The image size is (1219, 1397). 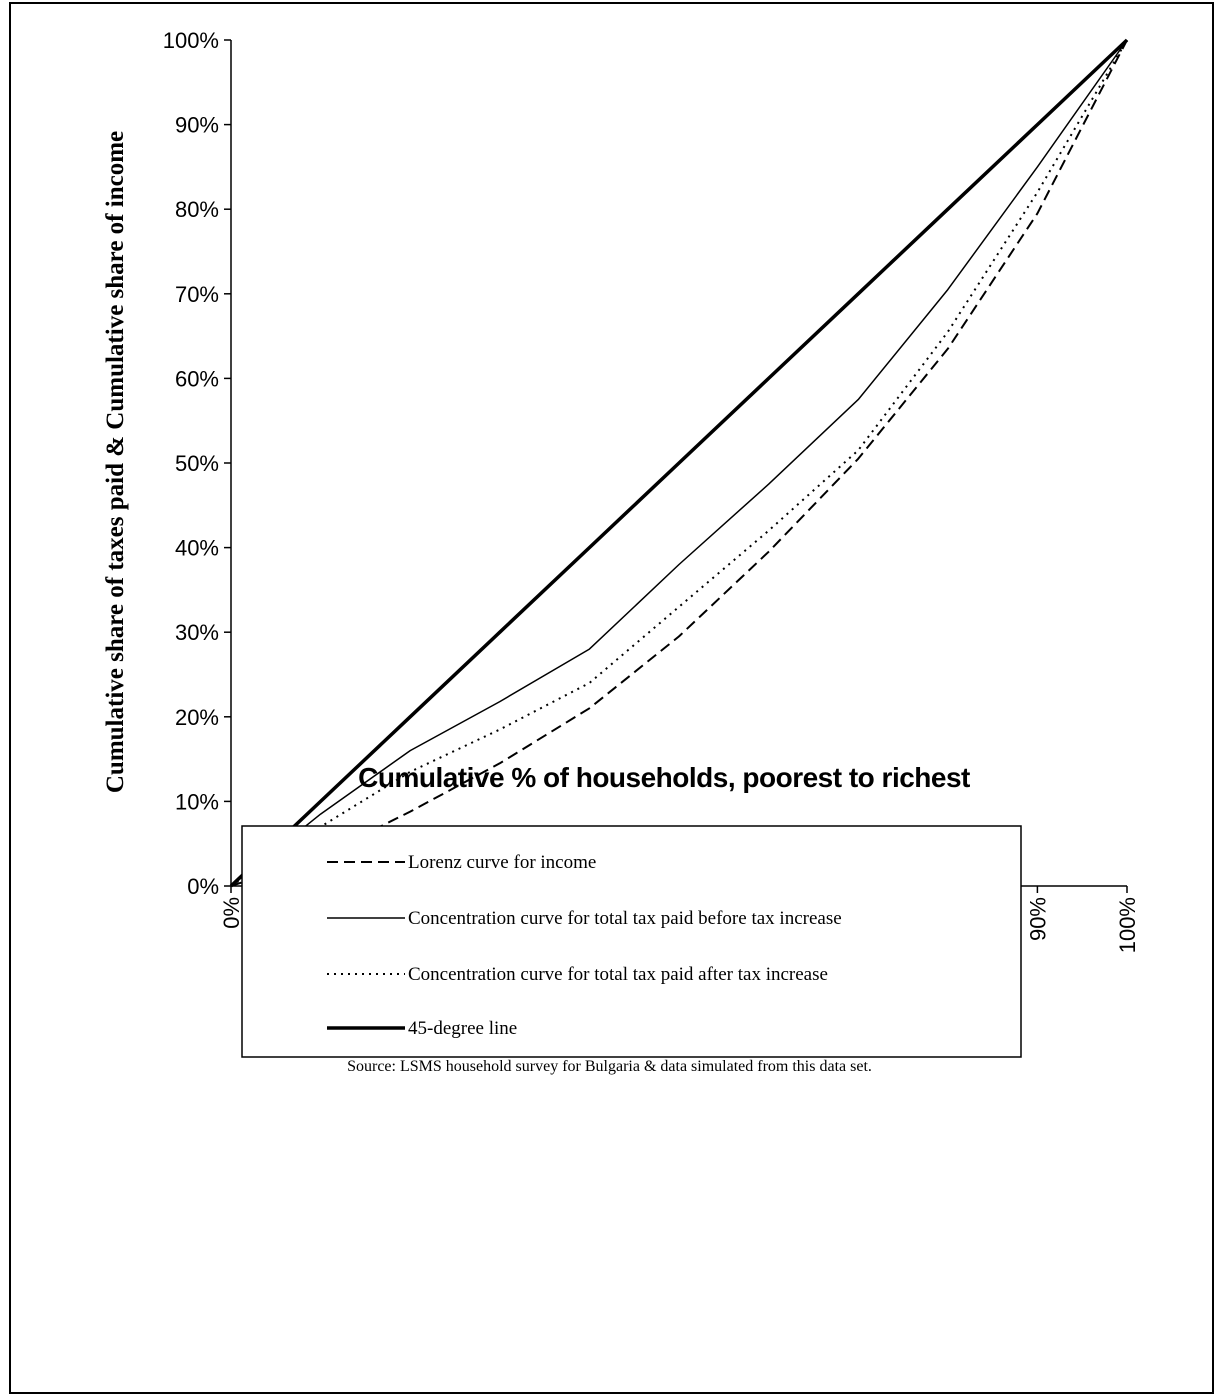 What do you see at coordinates (231, 913) in the screenshot?
I see `x-tick-label: 0%` at bounding box center [231, 913].